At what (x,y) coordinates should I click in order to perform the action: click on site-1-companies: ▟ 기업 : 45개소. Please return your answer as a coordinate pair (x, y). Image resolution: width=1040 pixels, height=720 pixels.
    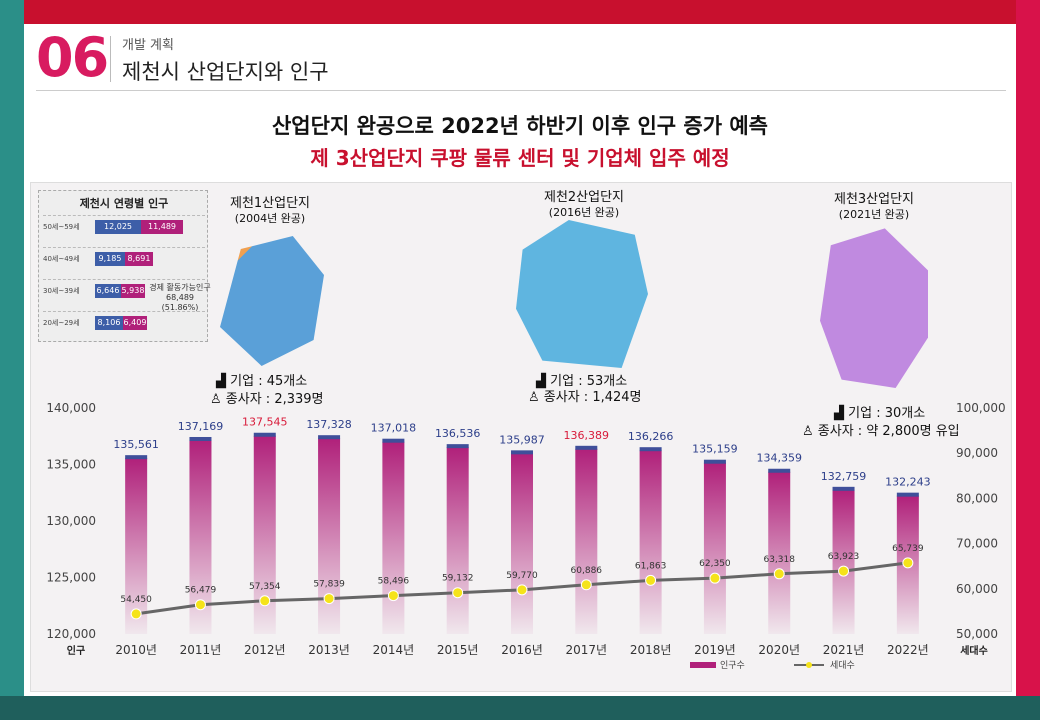
    Looking at the image, I should click on (261, 379).